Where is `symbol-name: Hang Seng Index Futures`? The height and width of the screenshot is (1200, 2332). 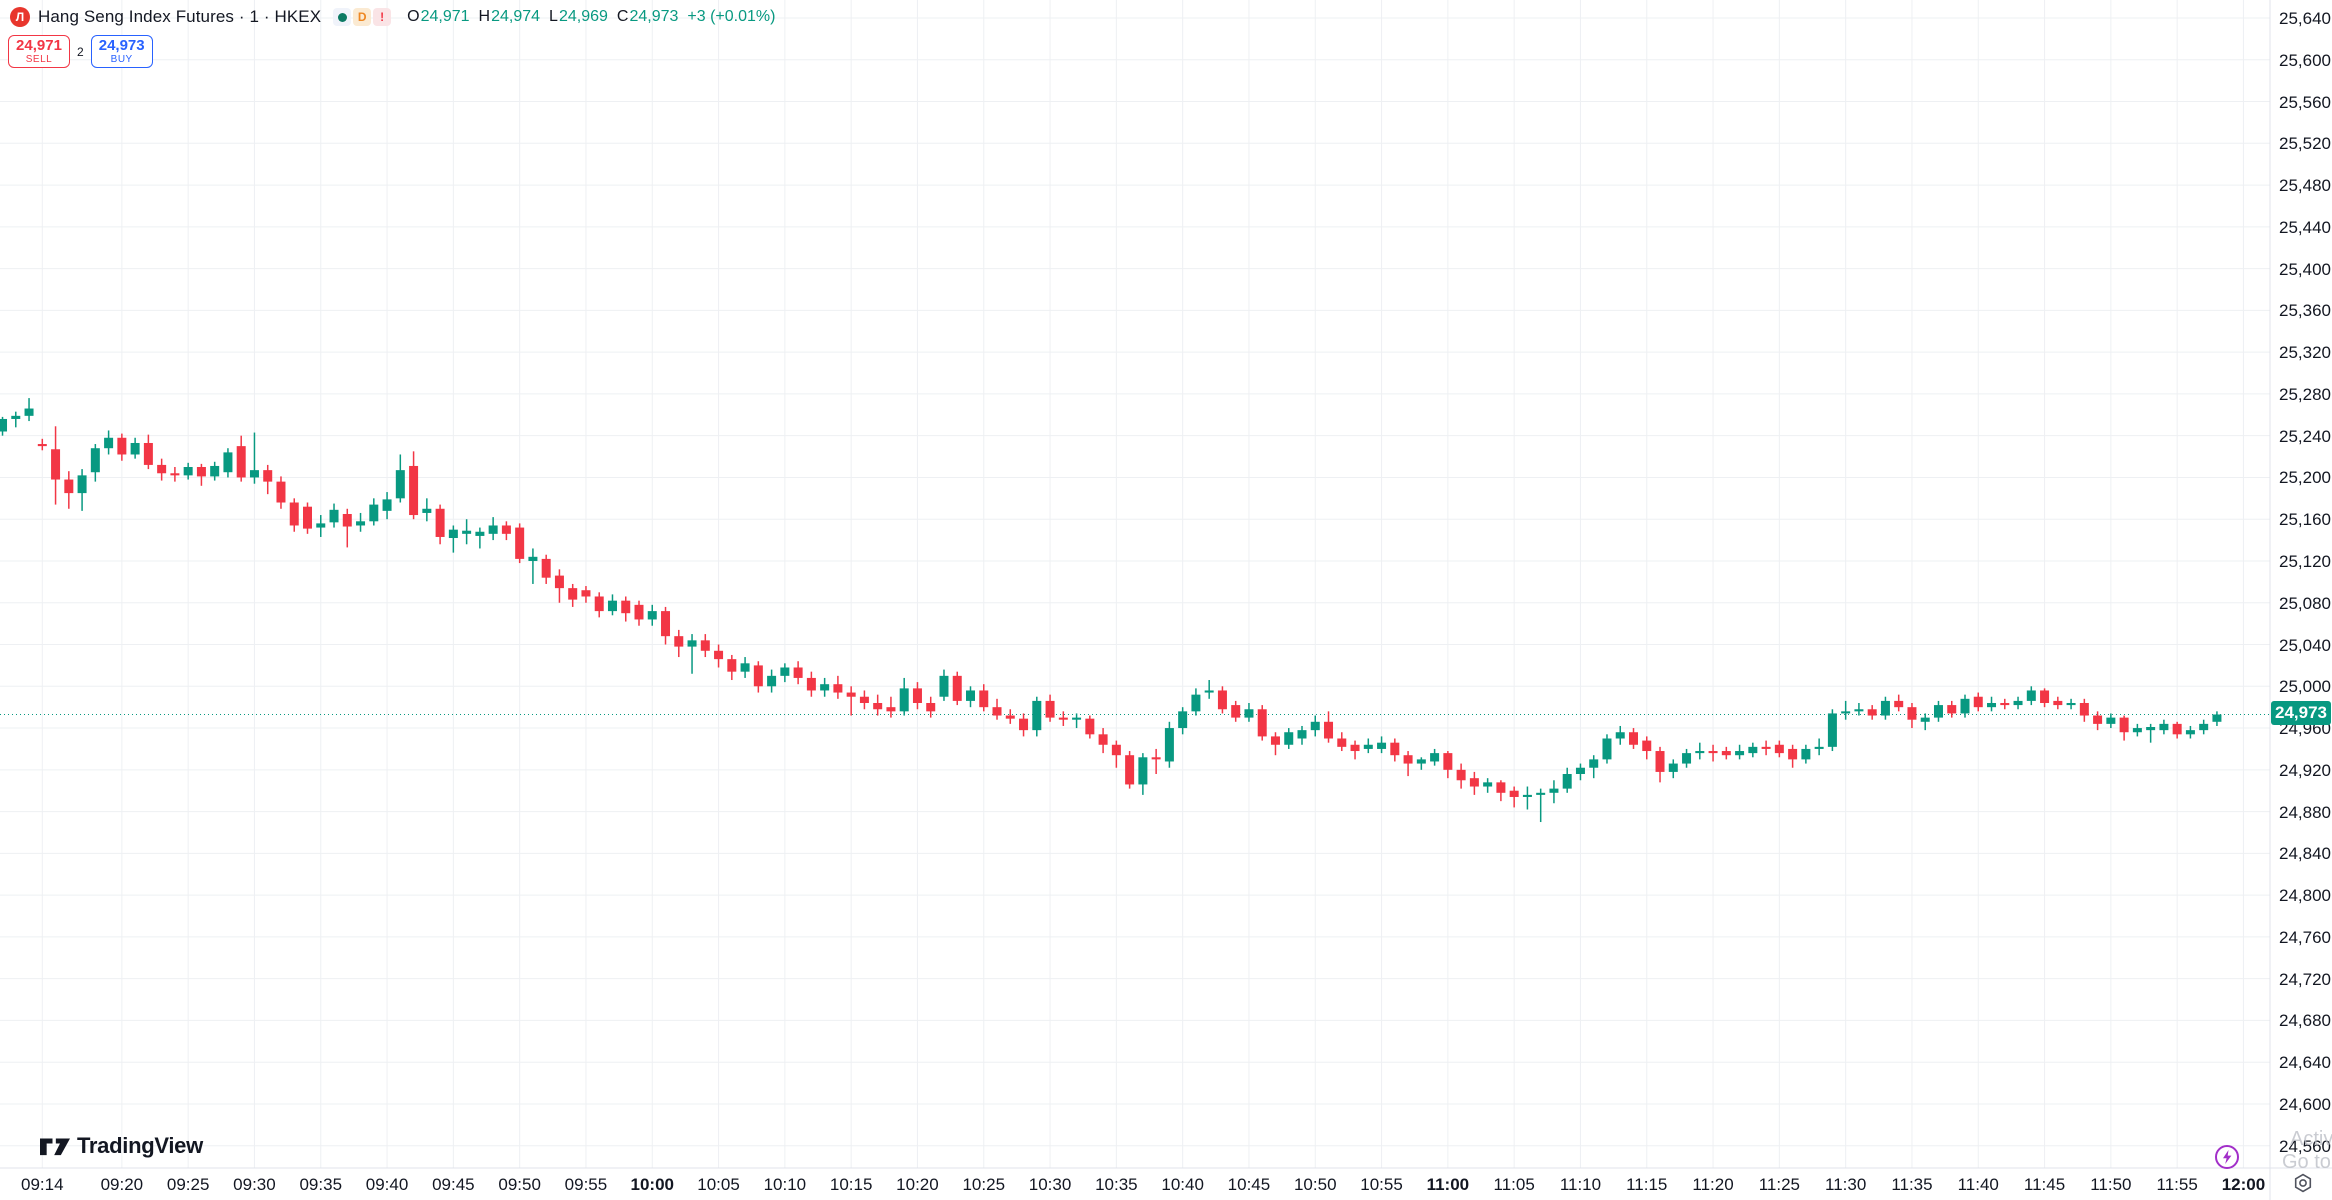 symbol-name: Hang Seng Index Futures is located at coordinates (136, 16).